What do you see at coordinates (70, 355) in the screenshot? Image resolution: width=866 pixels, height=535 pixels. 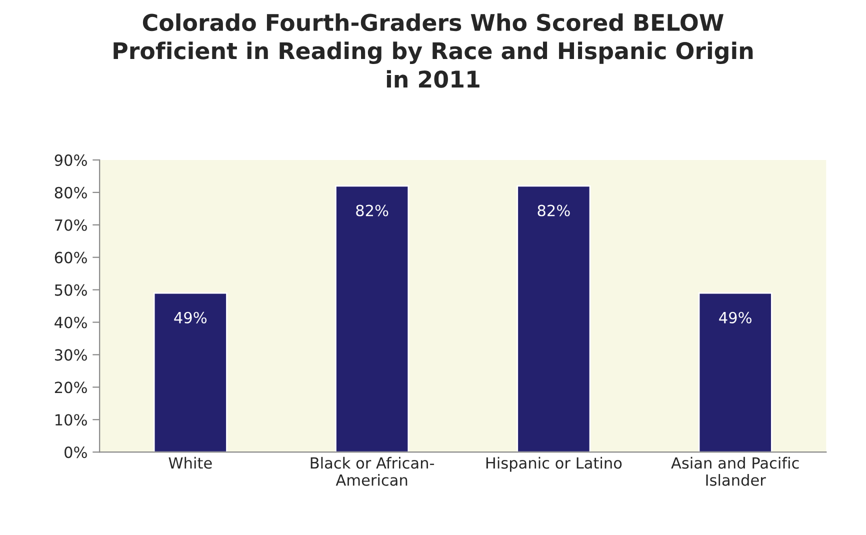 I see `y-tick-label: 30%` at bounding box center [70, 355].